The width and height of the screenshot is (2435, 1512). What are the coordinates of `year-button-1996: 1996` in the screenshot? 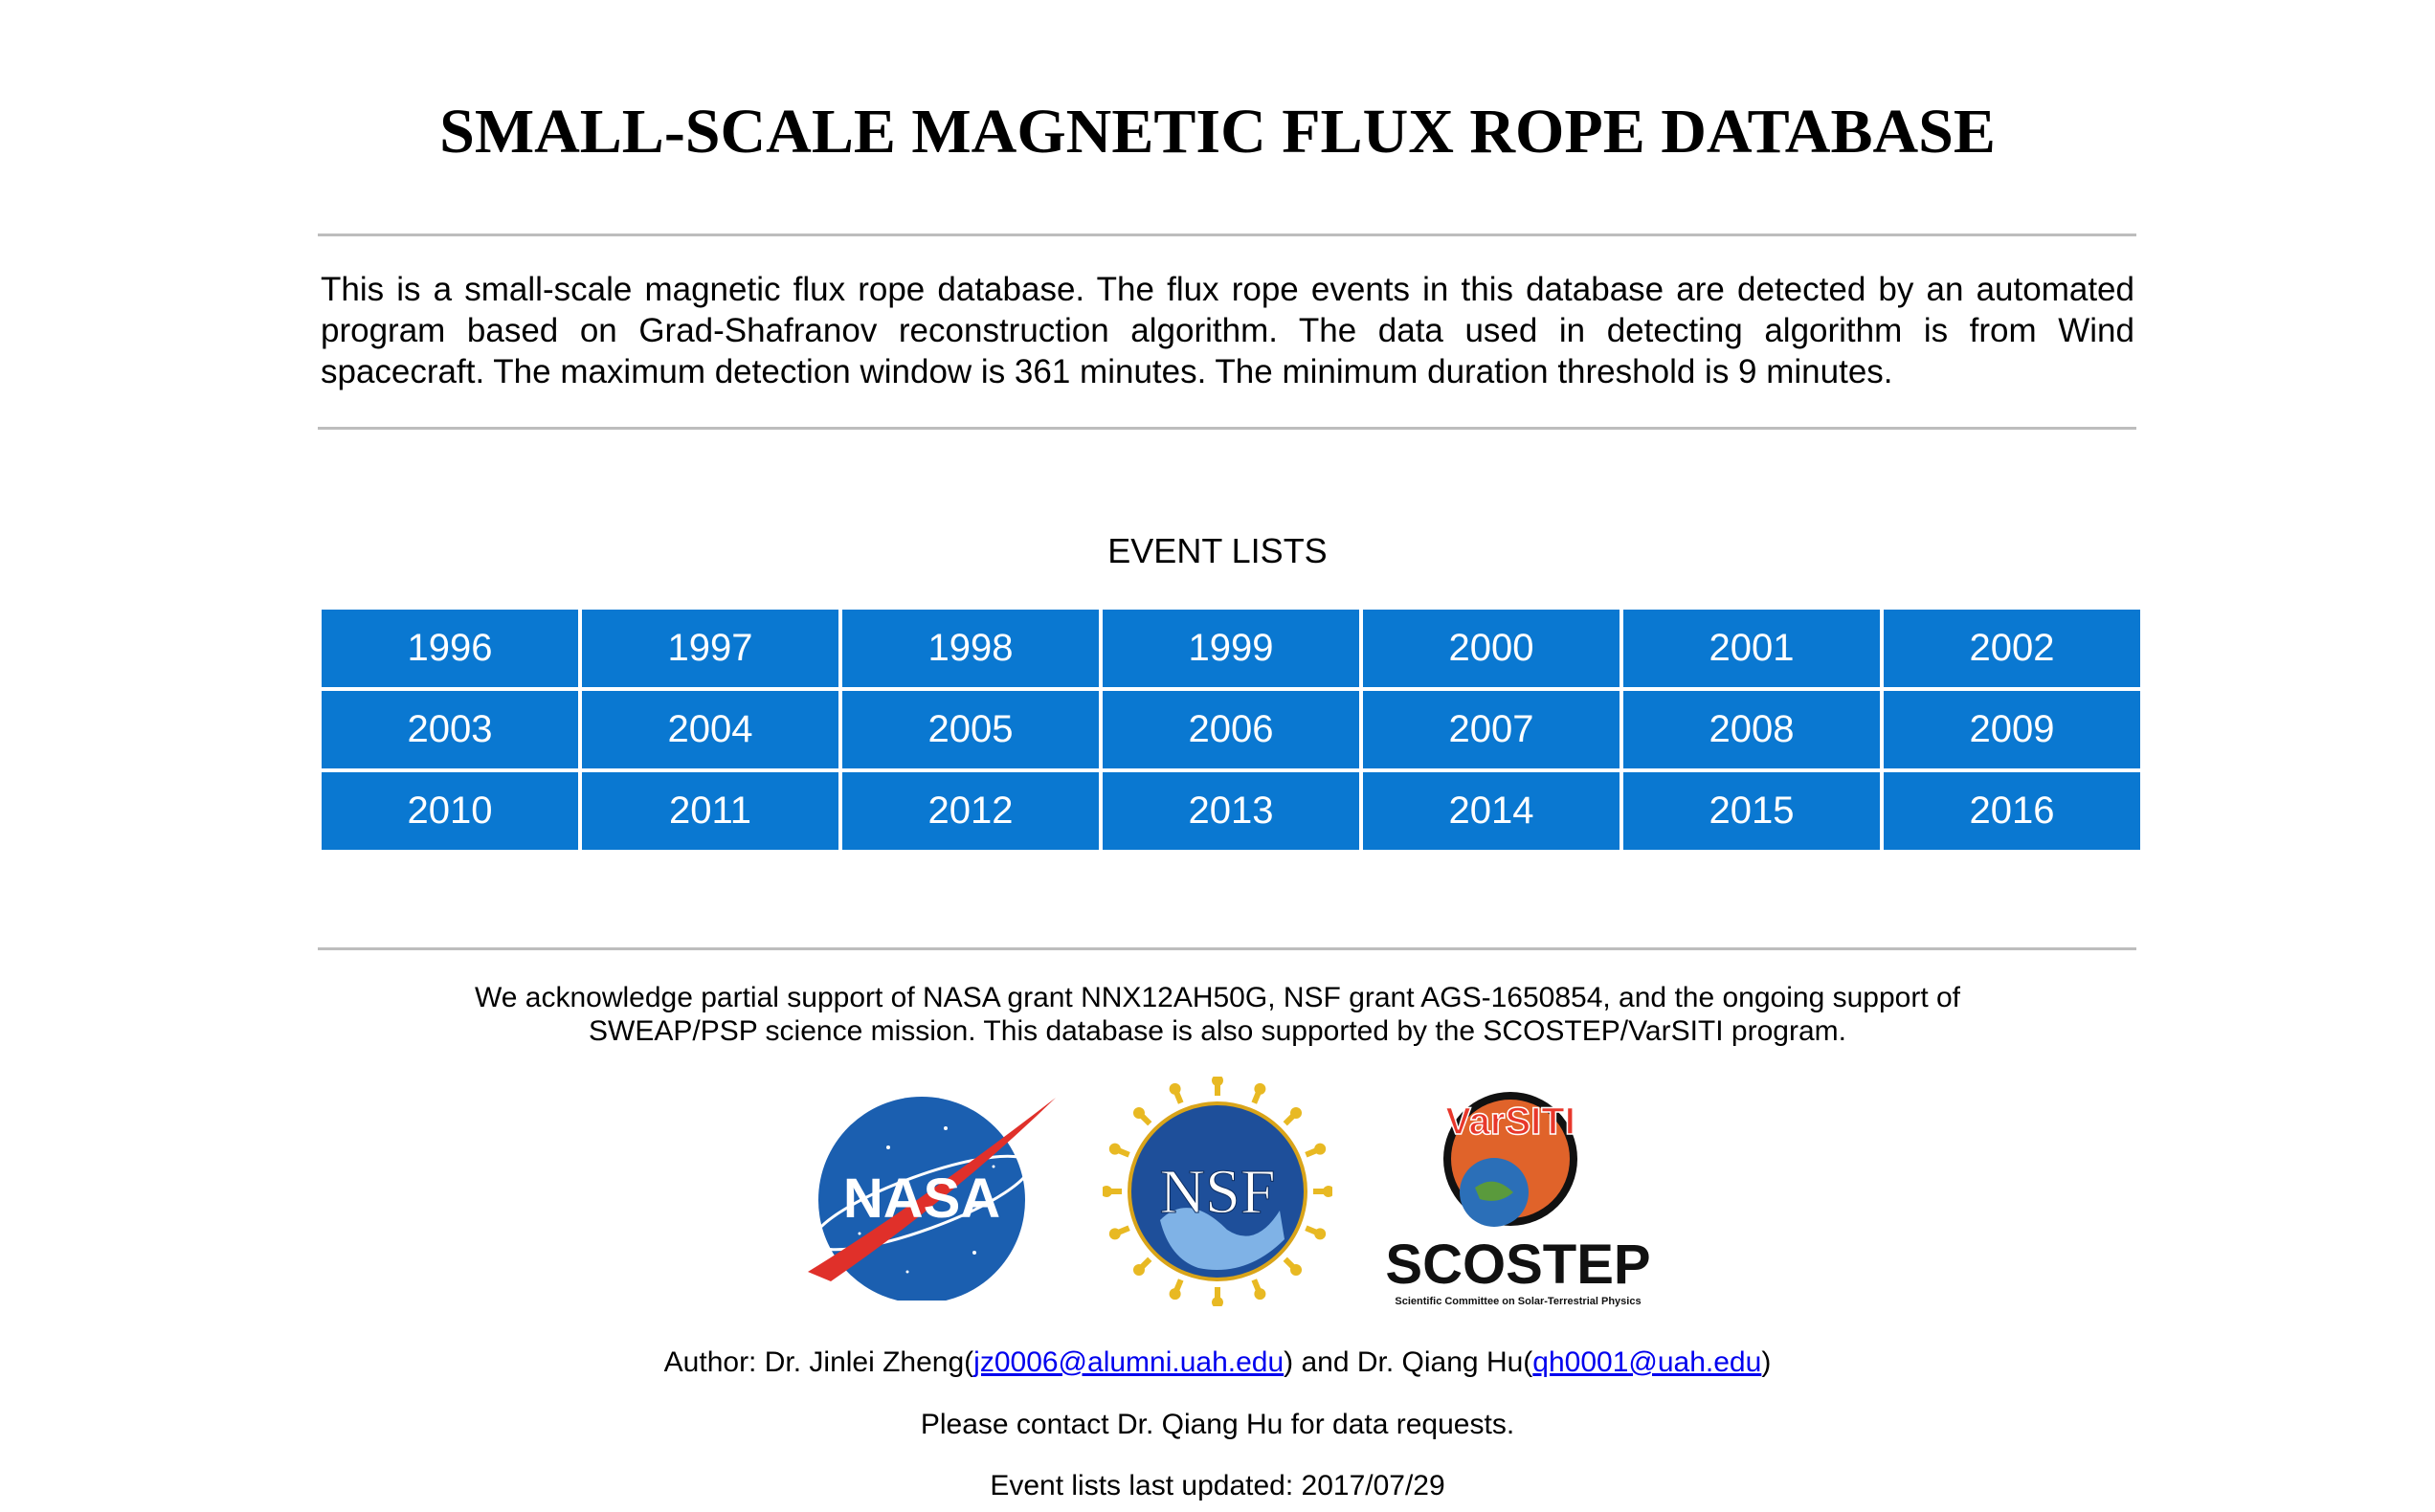 It's located at (450, 648).